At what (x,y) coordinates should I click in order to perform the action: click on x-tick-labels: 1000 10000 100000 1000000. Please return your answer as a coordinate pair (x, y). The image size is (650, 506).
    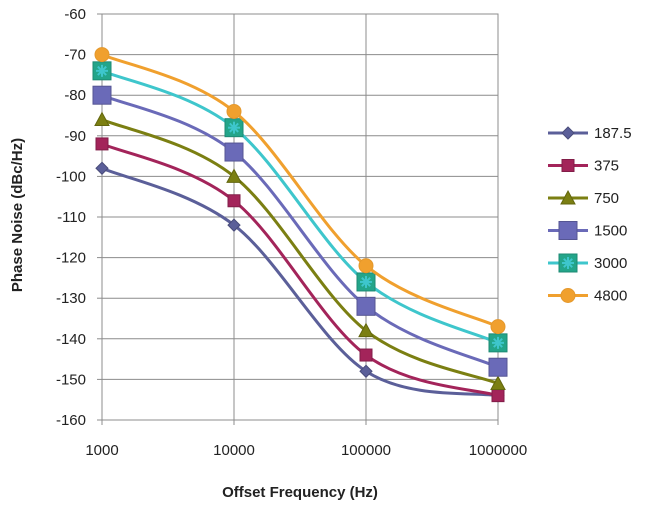
    Looking at the image, I should click on (306, 450).